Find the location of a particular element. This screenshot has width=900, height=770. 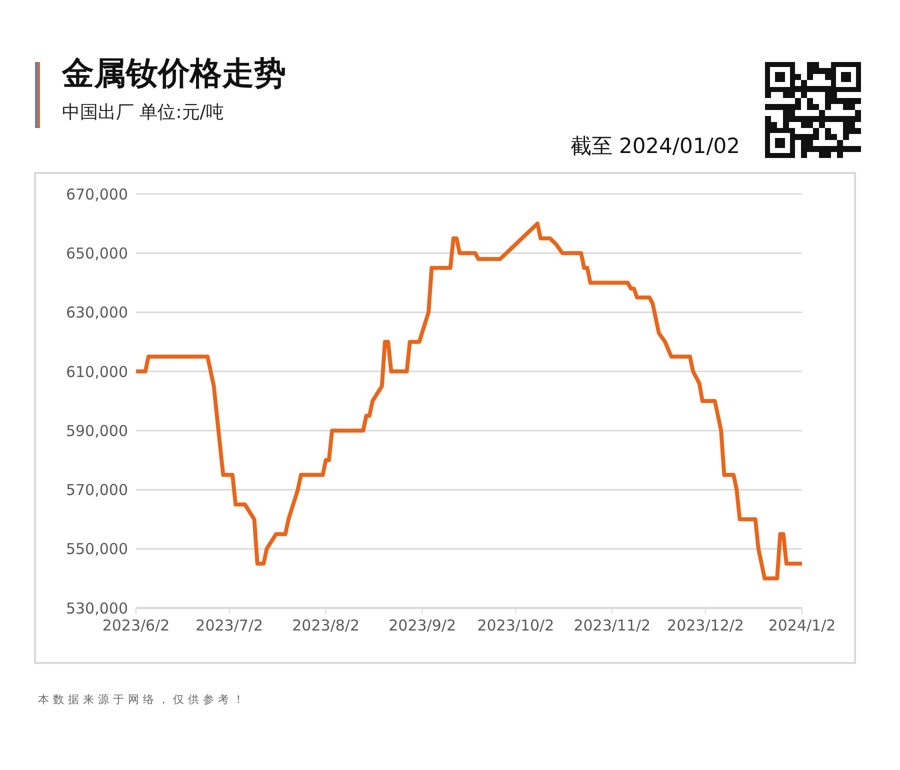

y-tick-label: 650,000 is located at coordinates (97, 253).